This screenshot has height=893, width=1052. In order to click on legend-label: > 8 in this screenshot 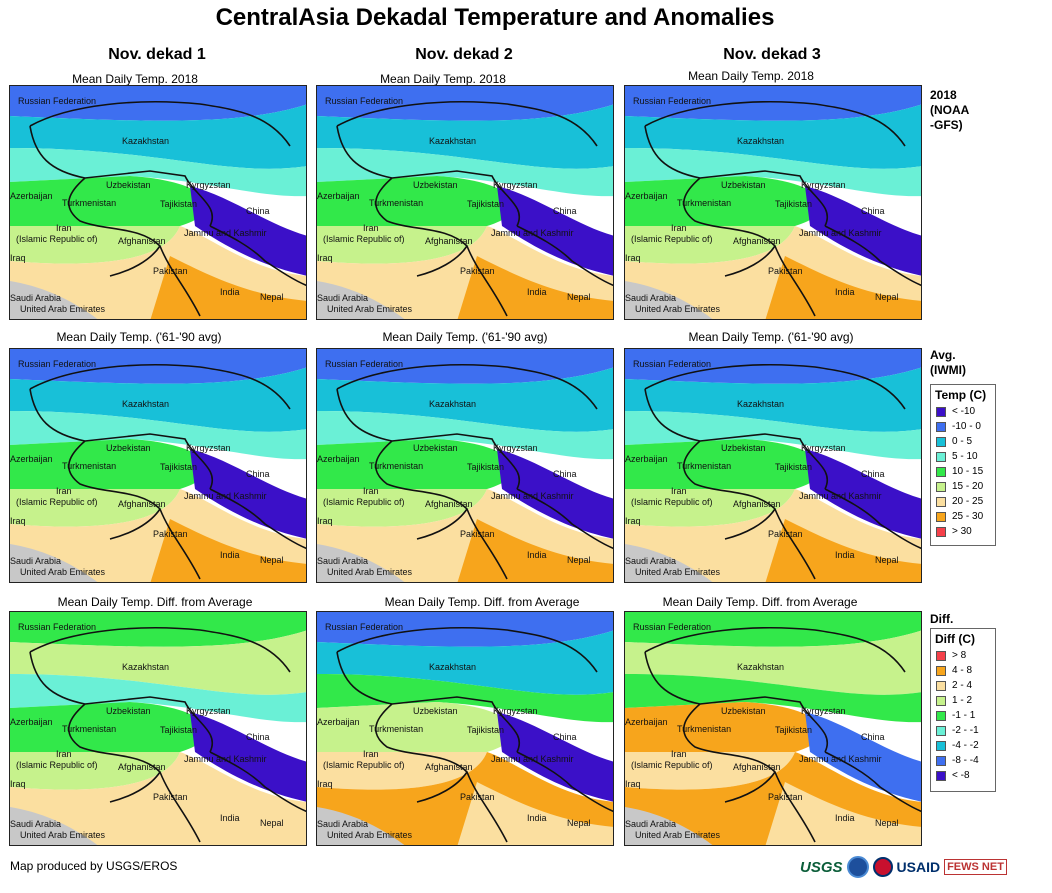, I will do `click(959, 655)`.